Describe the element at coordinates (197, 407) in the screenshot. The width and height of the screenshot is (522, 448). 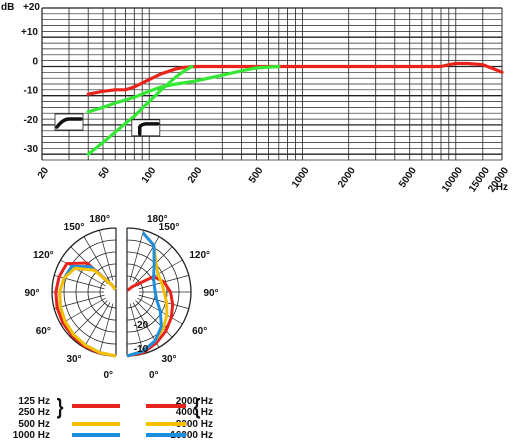
I see `legend-brace-right: {` at that location.